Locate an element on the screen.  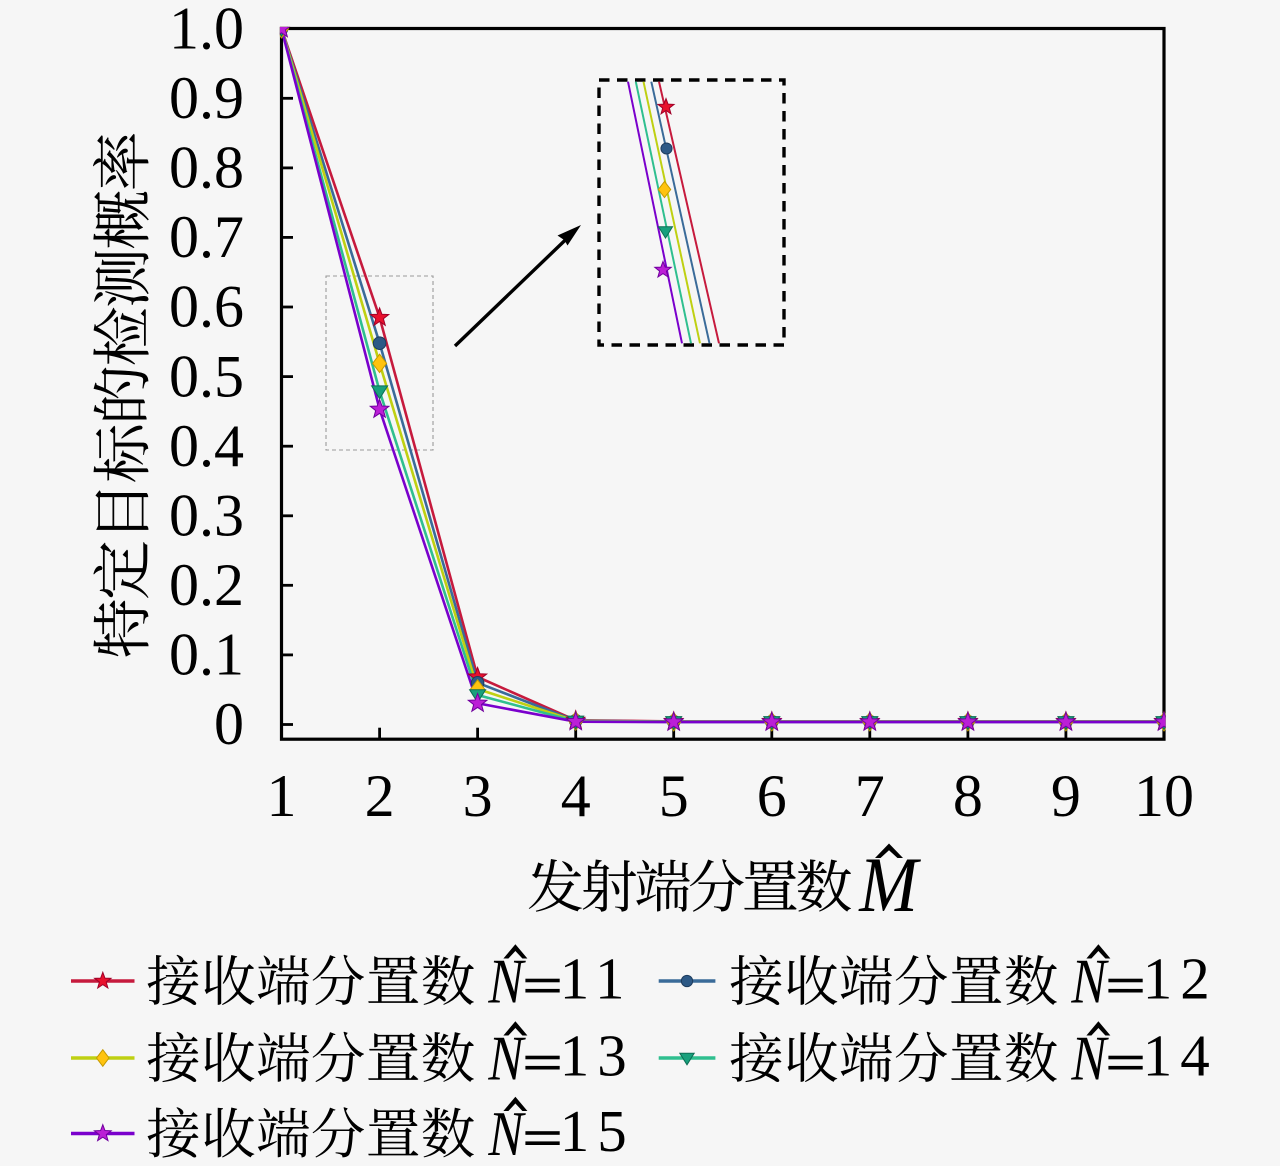
svg-text: 15 is located at coordinates (597, 1131).